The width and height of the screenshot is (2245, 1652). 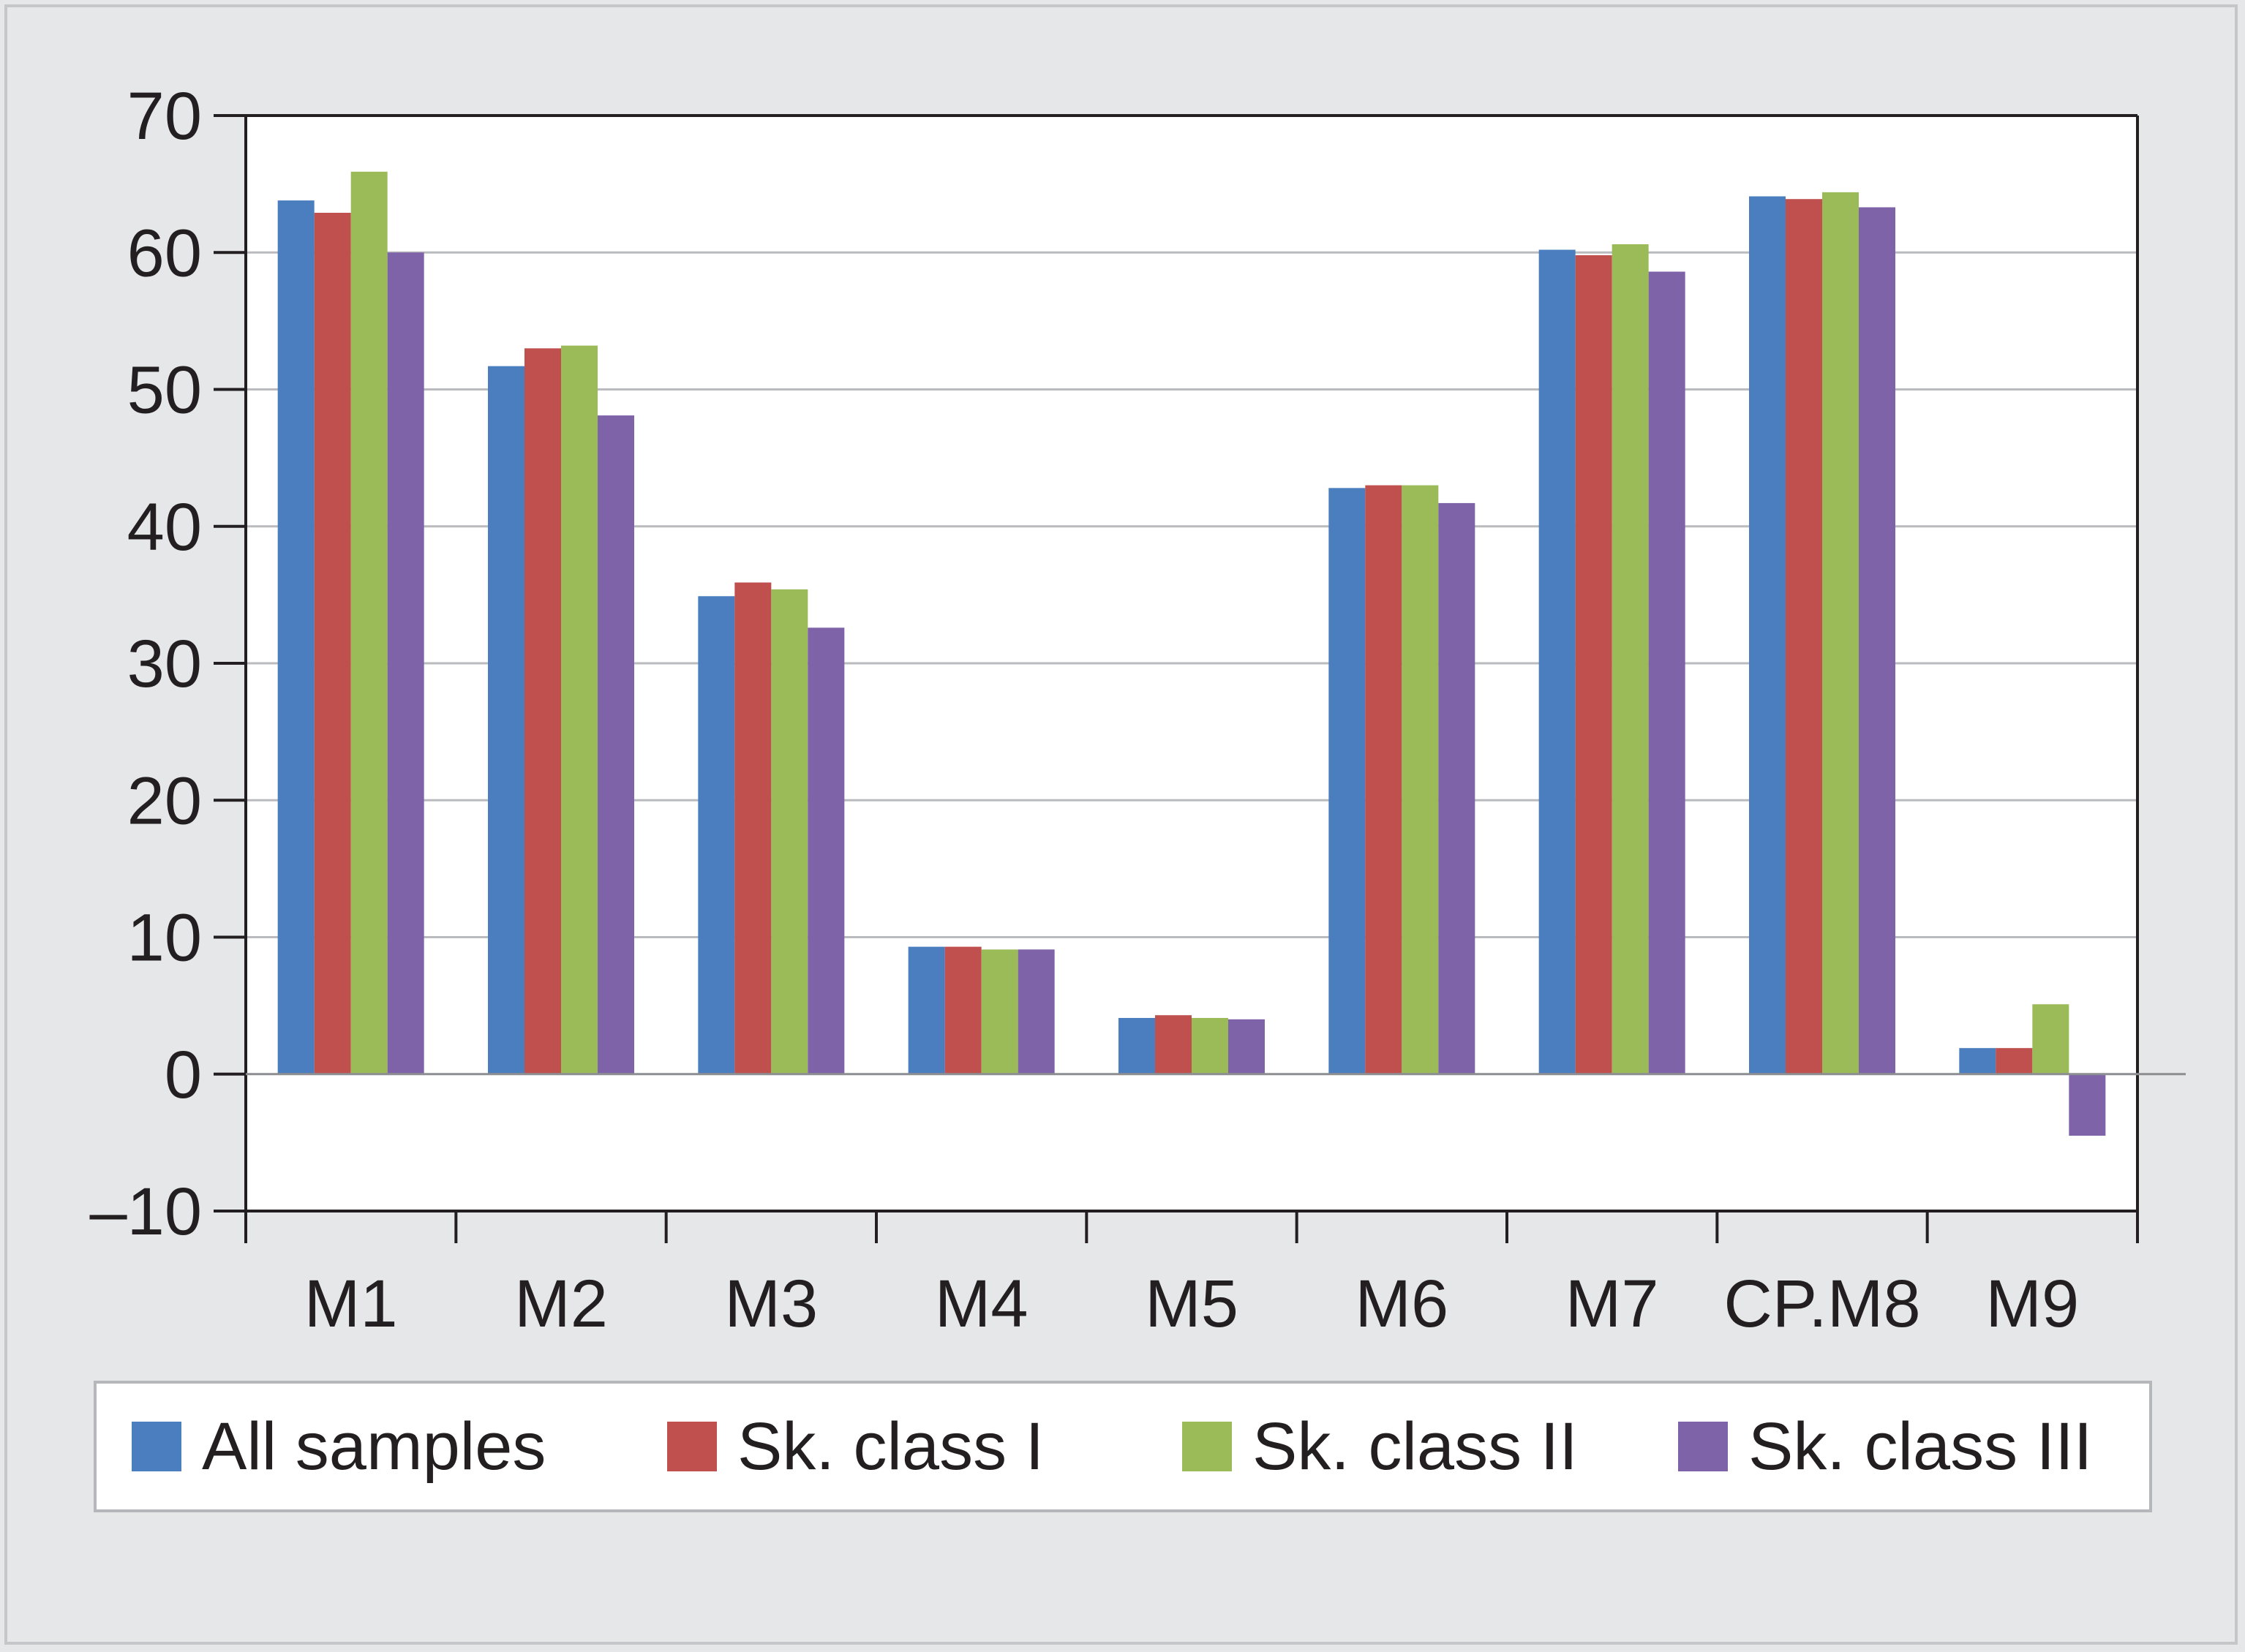 What do you see at coordinates (351, 1304) in the screenshot?
I see `x-tick-label: M1` at bounding box center [351, 1304].